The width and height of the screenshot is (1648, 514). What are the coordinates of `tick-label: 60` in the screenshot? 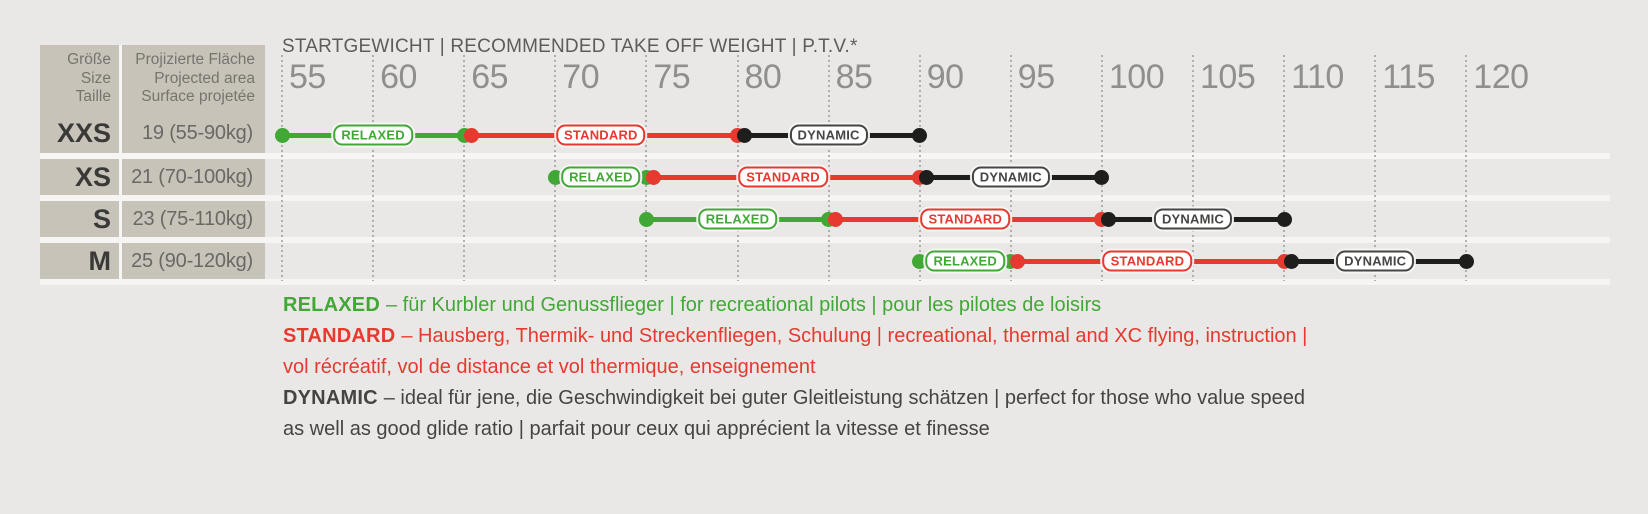 It's located at (398, 77).